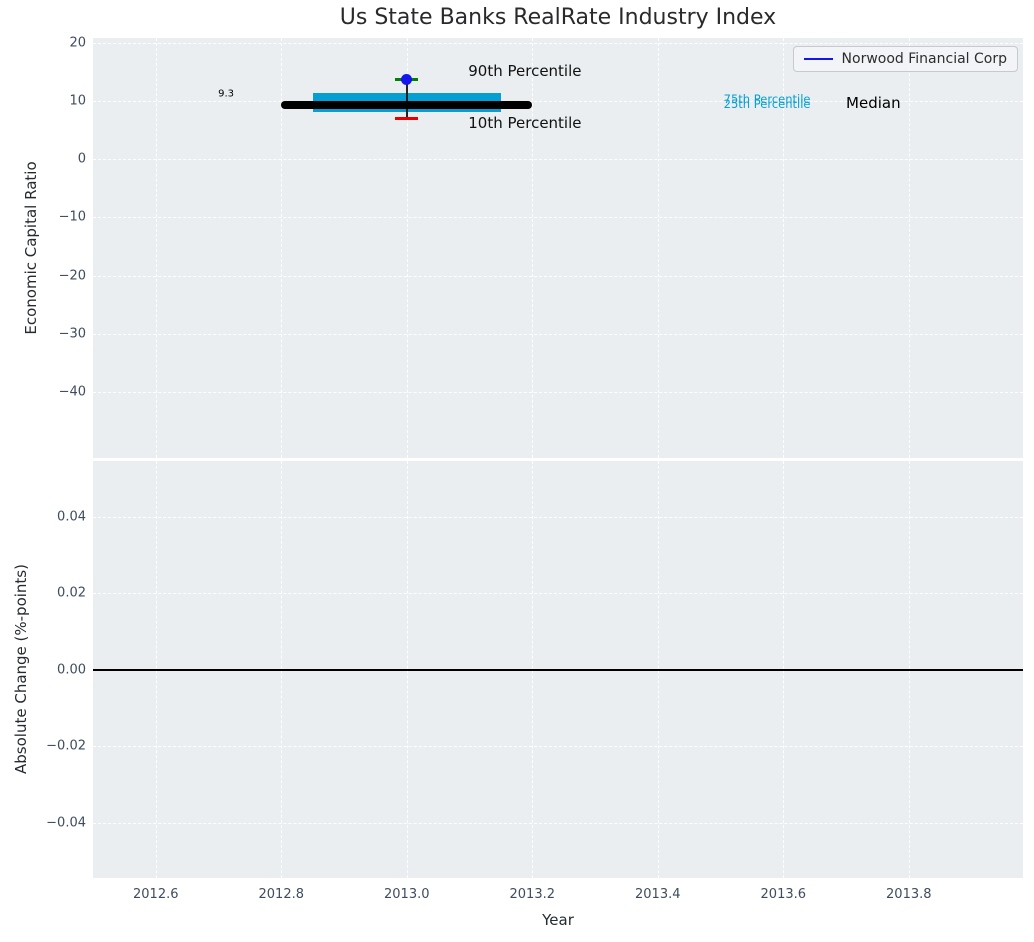  I want to click on legend-line-swatch, so click(818, 59).